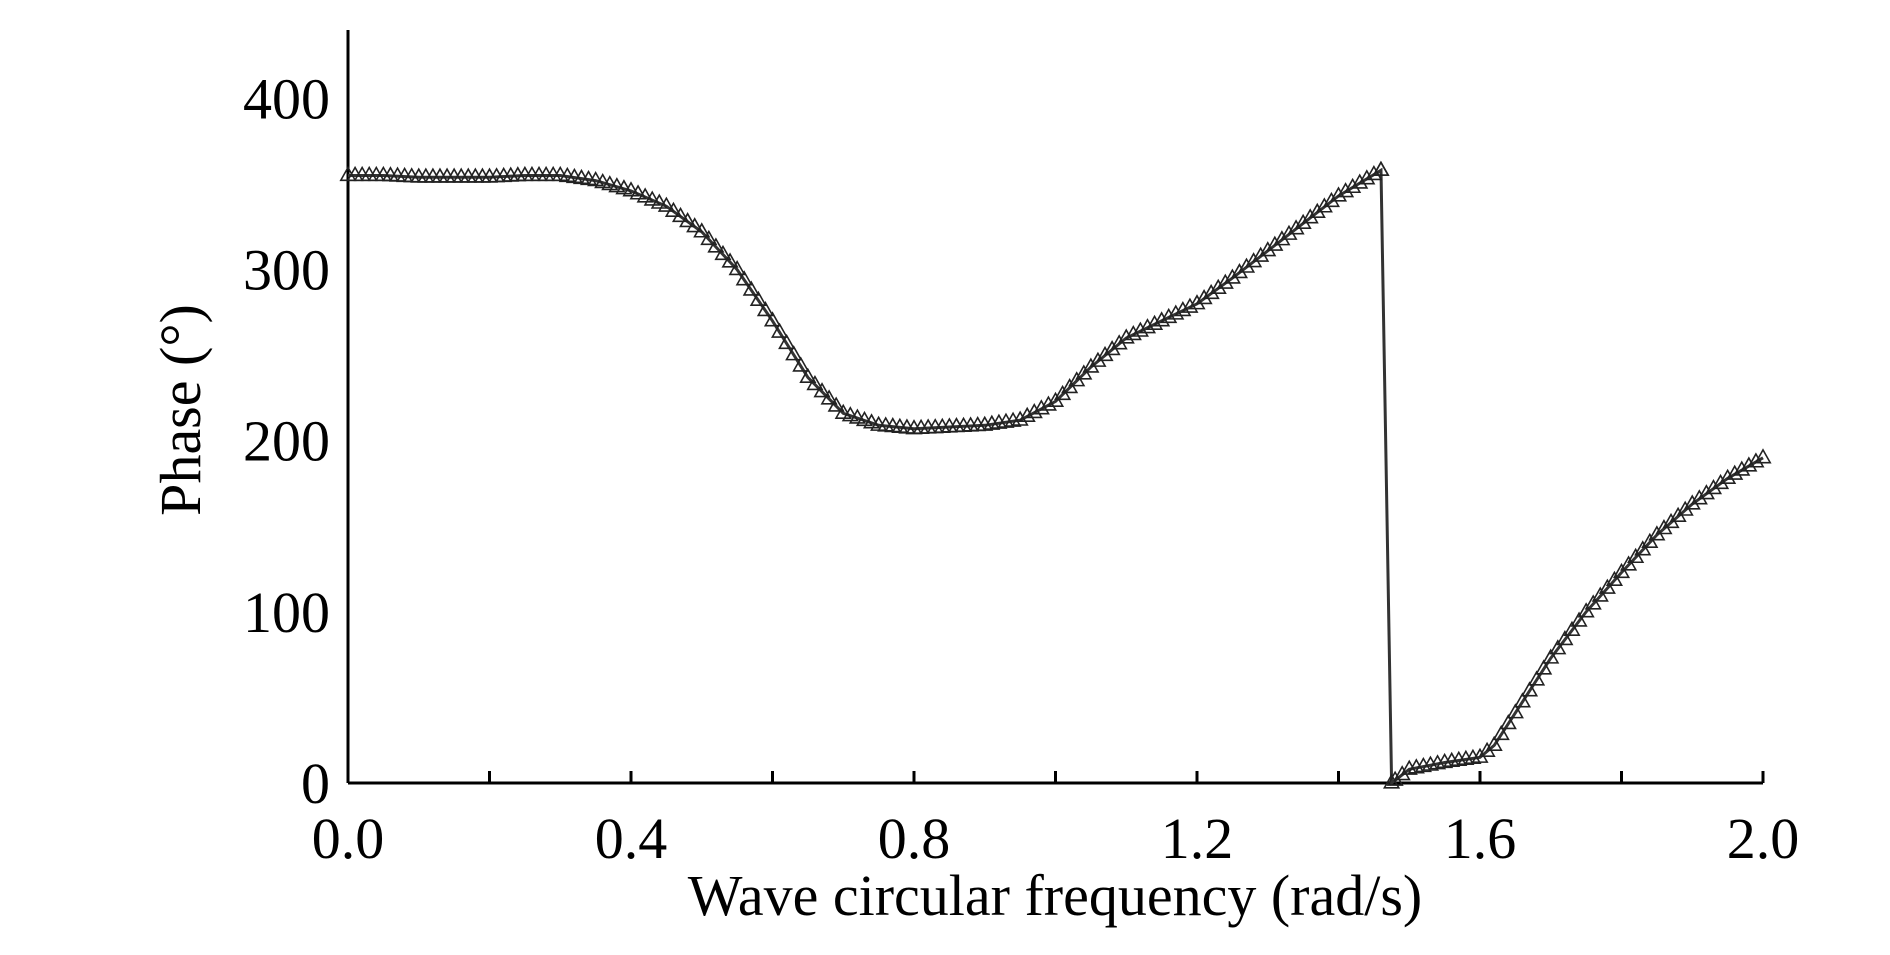  Describe the element at coordinates (286, 98) in the screenshot. I see `y-tick-label: 400` at that location.